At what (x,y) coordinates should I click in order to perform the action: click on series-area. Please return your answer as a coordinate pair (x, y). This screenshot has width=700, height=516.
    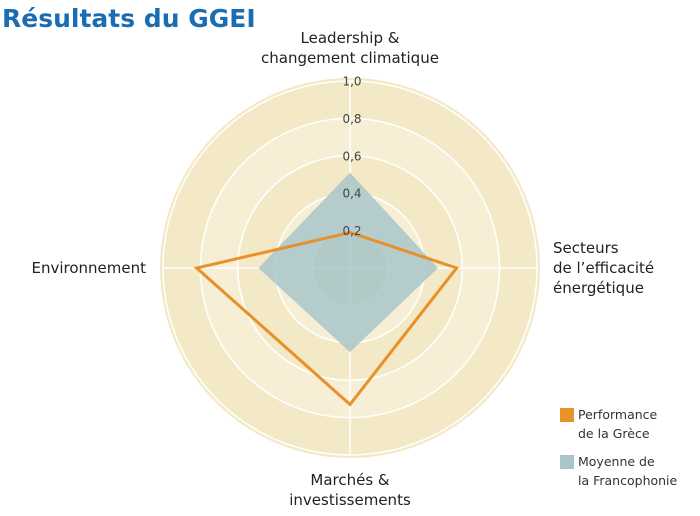
    Looking at the image, I should click on (348, 262).